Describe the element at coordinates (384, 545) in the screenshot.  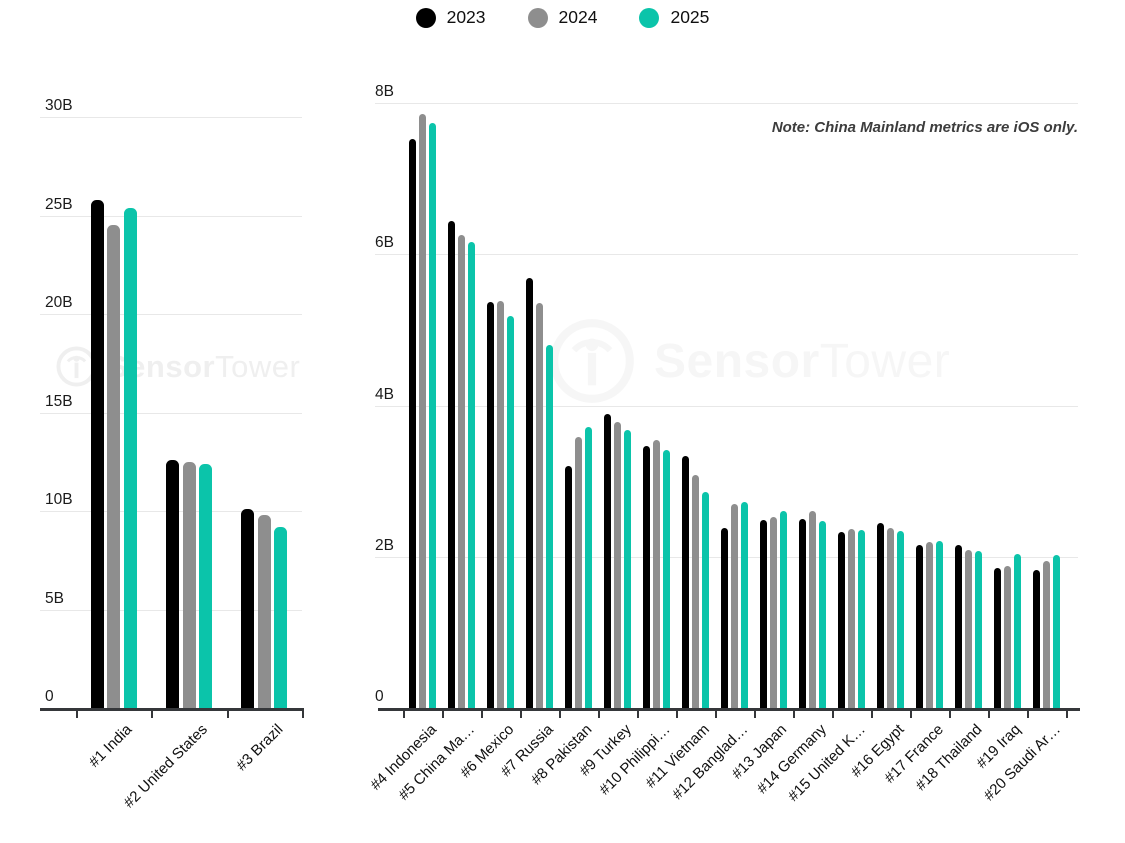
I see `y-axis-label: 2B` at that location.